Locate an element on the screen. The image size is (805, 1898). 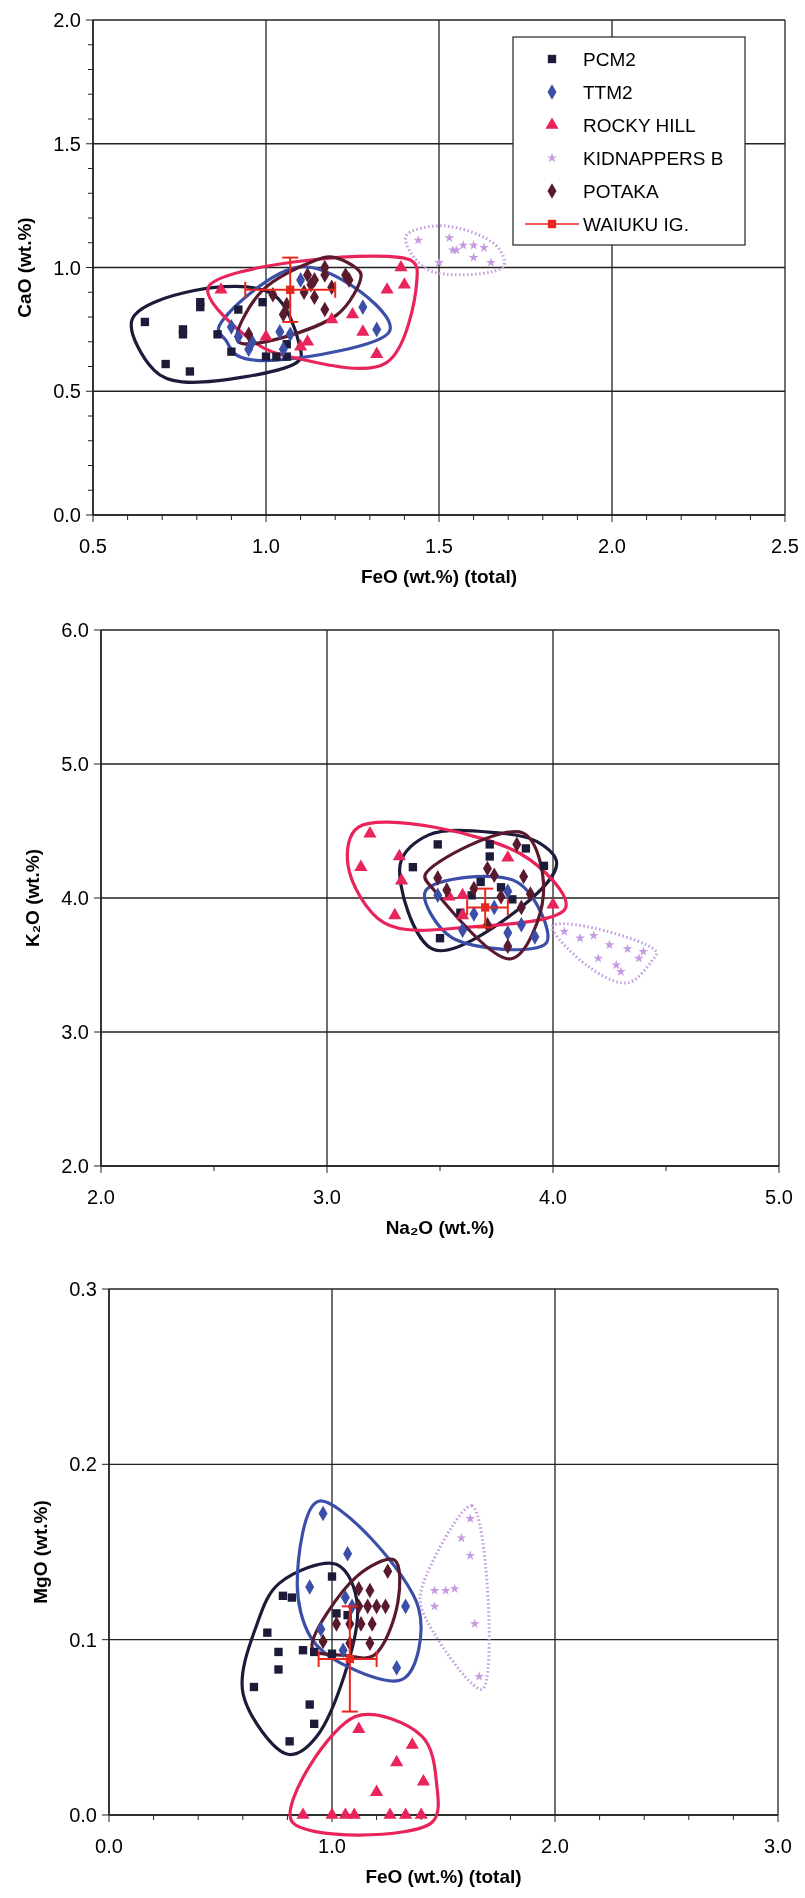
x-tick-label: 3.0 is located at coordinates (327, 1197).